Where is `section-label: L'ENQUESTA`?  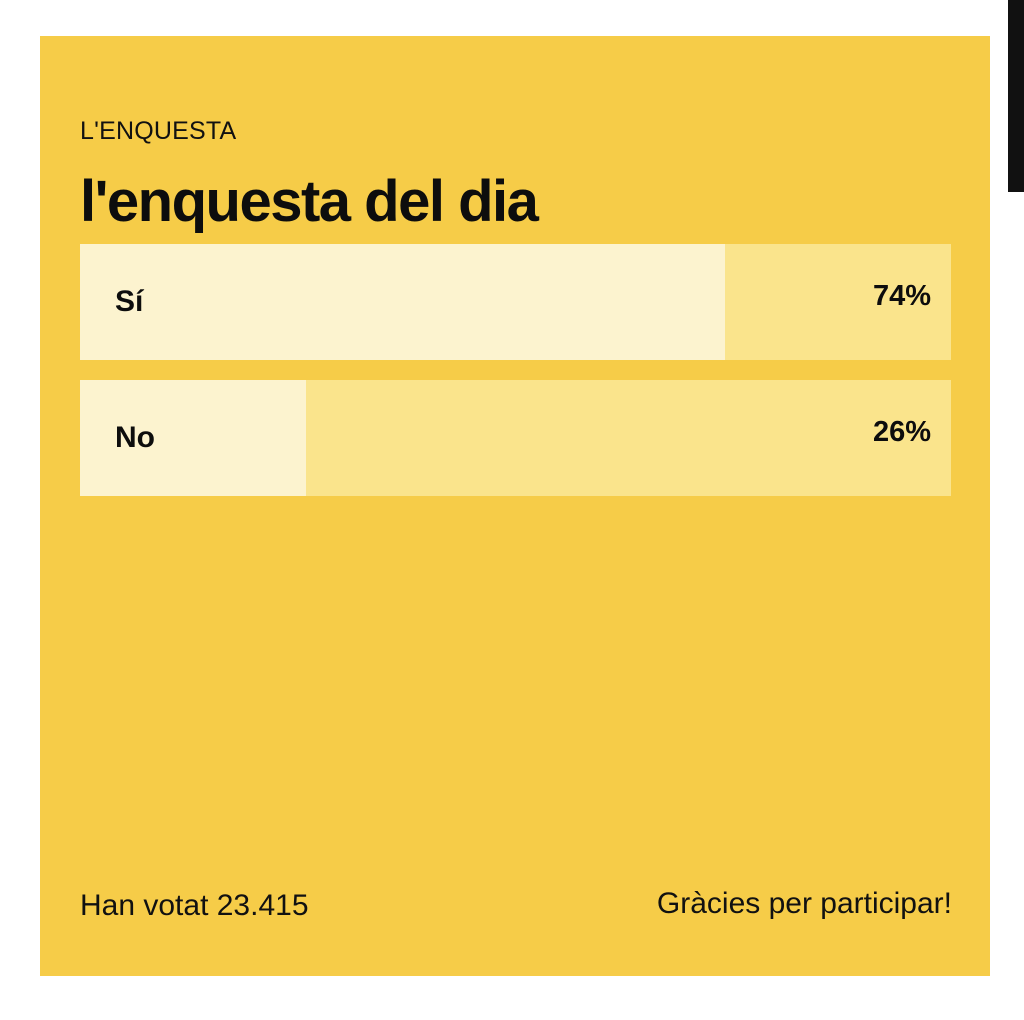
section-label: L'ENQUESTA is located at coordinates (158, 131).